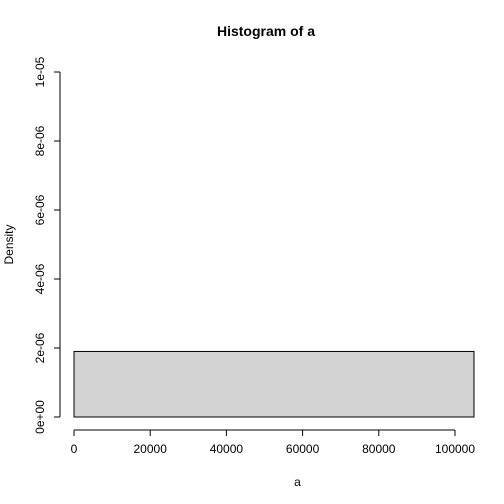 This screenshot has height=504, width=504. Describe the element at coordinates (297, 482) in the screenshot. I see `x-axis-label: a` at that location.